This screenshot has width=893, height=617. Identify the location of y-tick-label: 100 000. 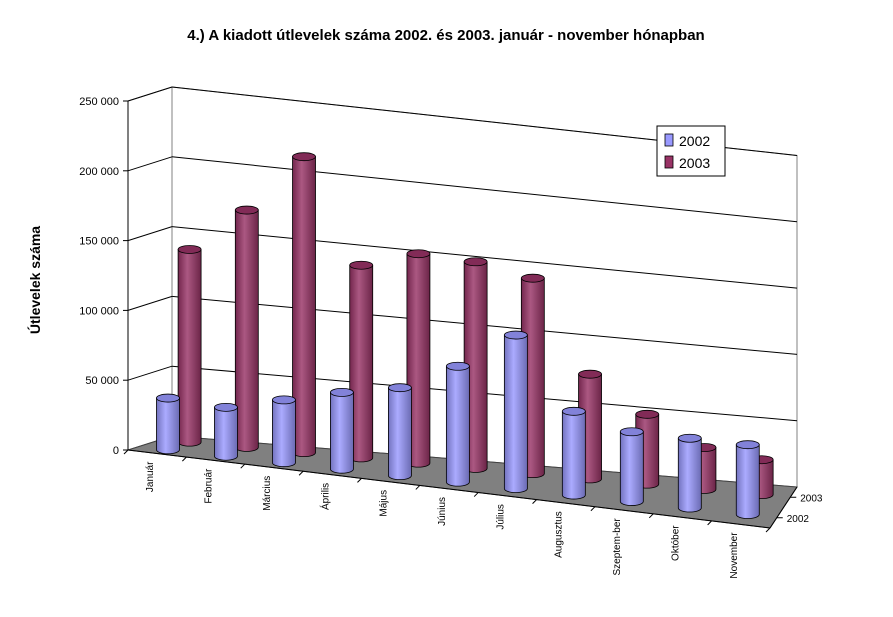
(99, 311).